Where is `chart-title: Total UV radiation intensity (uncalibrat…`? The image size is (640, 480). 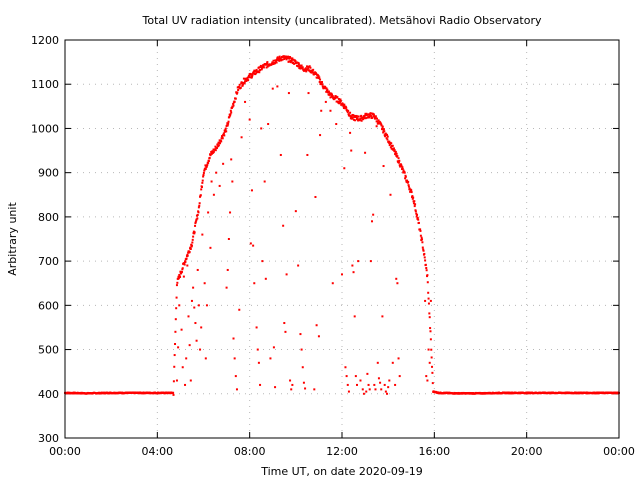 chart-title: Total UV radiation intensity (uncalibrat… is located at coordinates (342, 20).